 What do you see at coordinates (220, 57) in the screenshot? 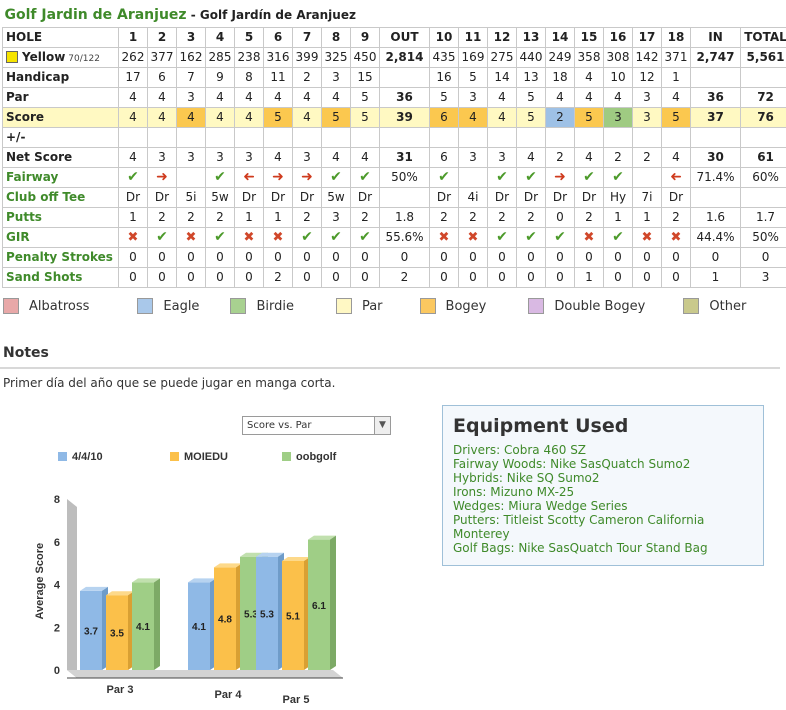
I see `cell: 285` at bounding box center [220, 57].